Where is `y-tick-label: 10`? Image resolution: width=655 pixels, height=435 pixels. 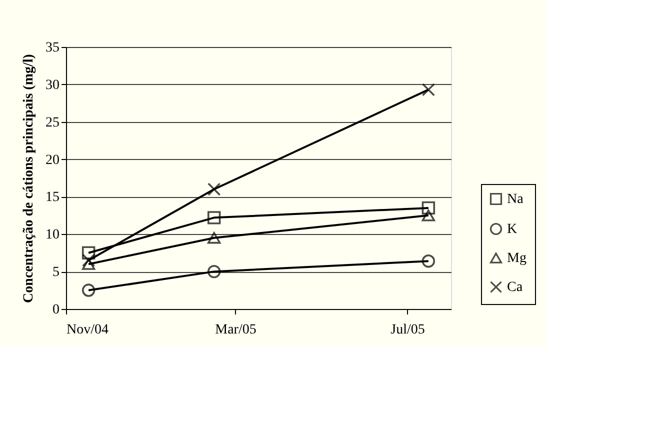
y-tick-label: 10 is located at coordinates (53, 235).